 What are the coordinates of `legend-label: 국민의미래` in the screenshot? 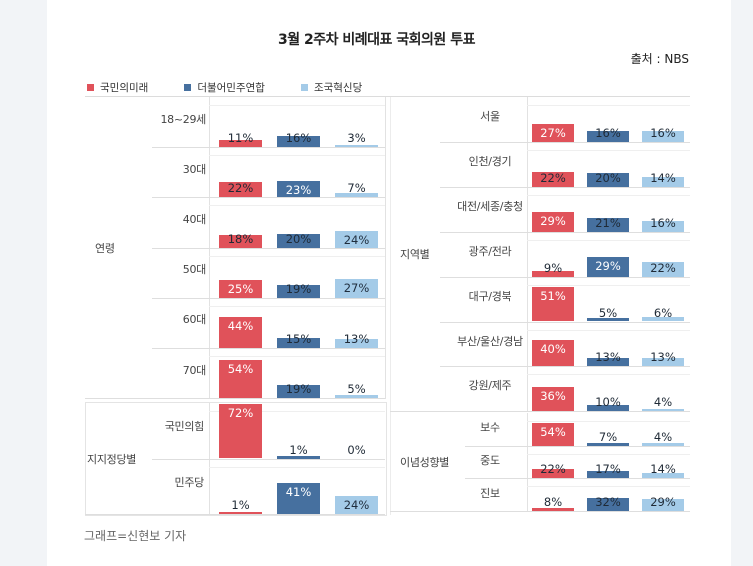 It's located at (124, 88).